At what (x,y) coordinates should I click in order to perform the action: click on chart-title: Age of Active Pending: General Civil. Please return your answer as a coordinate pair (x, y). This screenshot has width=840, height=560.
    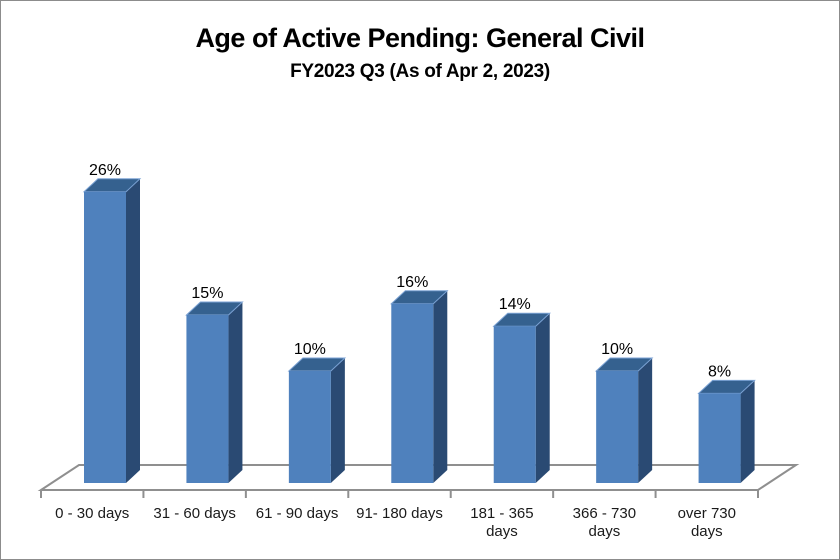
    Looking at the image, I should click on (420, 38).